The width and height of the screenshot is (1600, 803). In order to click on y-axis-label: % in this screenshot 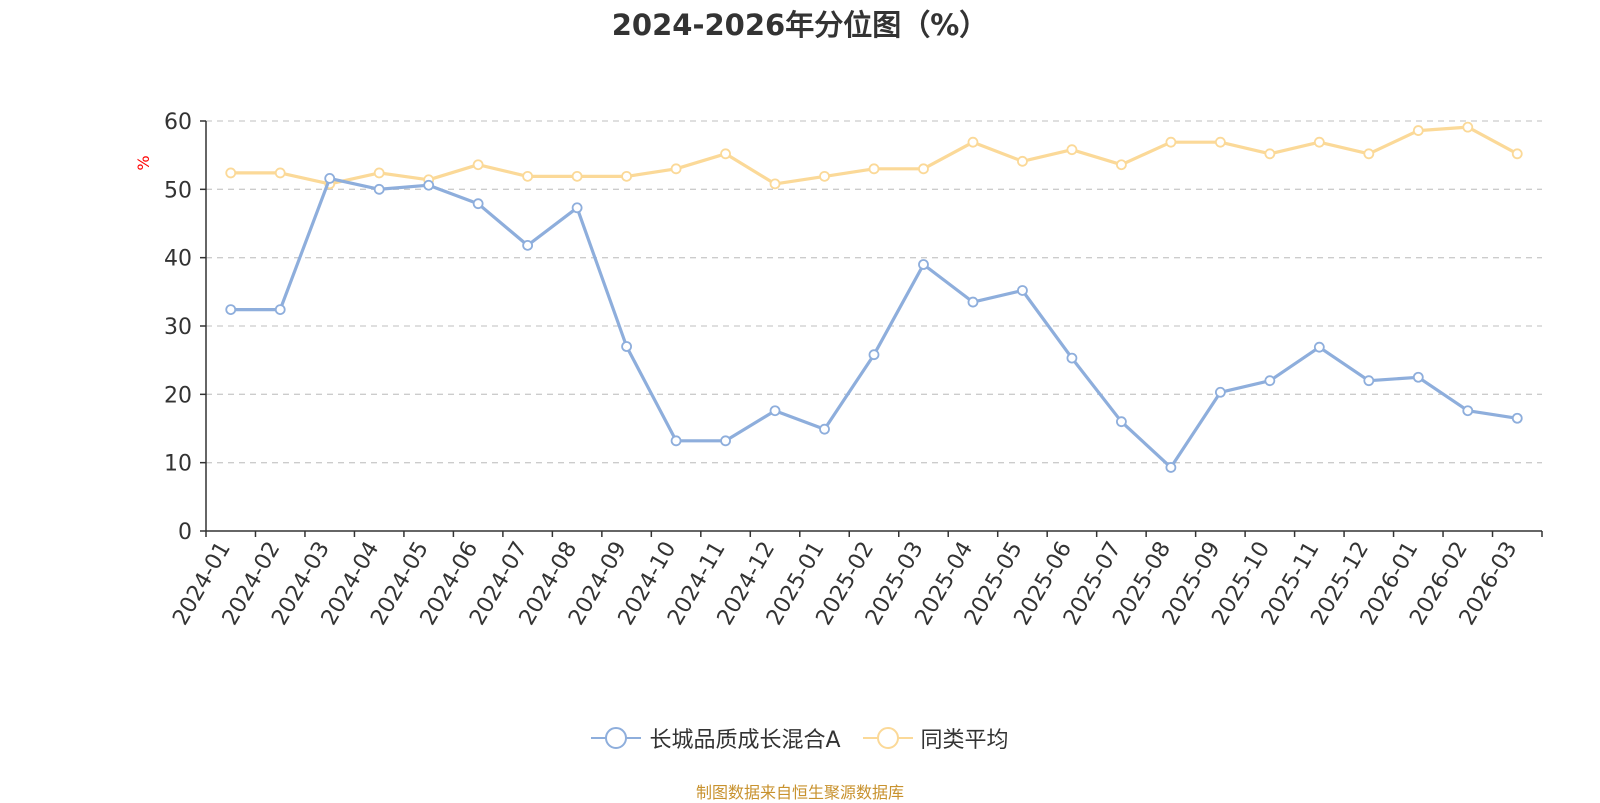, I will do `click(143, 162)`.